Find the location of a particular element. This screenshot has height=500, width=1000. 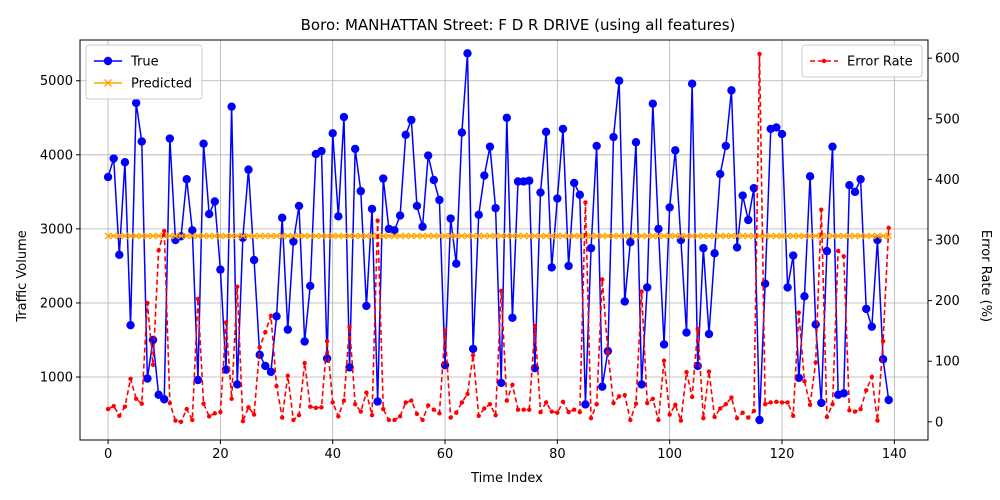

series-predicted is located at coordinates (498, 236).